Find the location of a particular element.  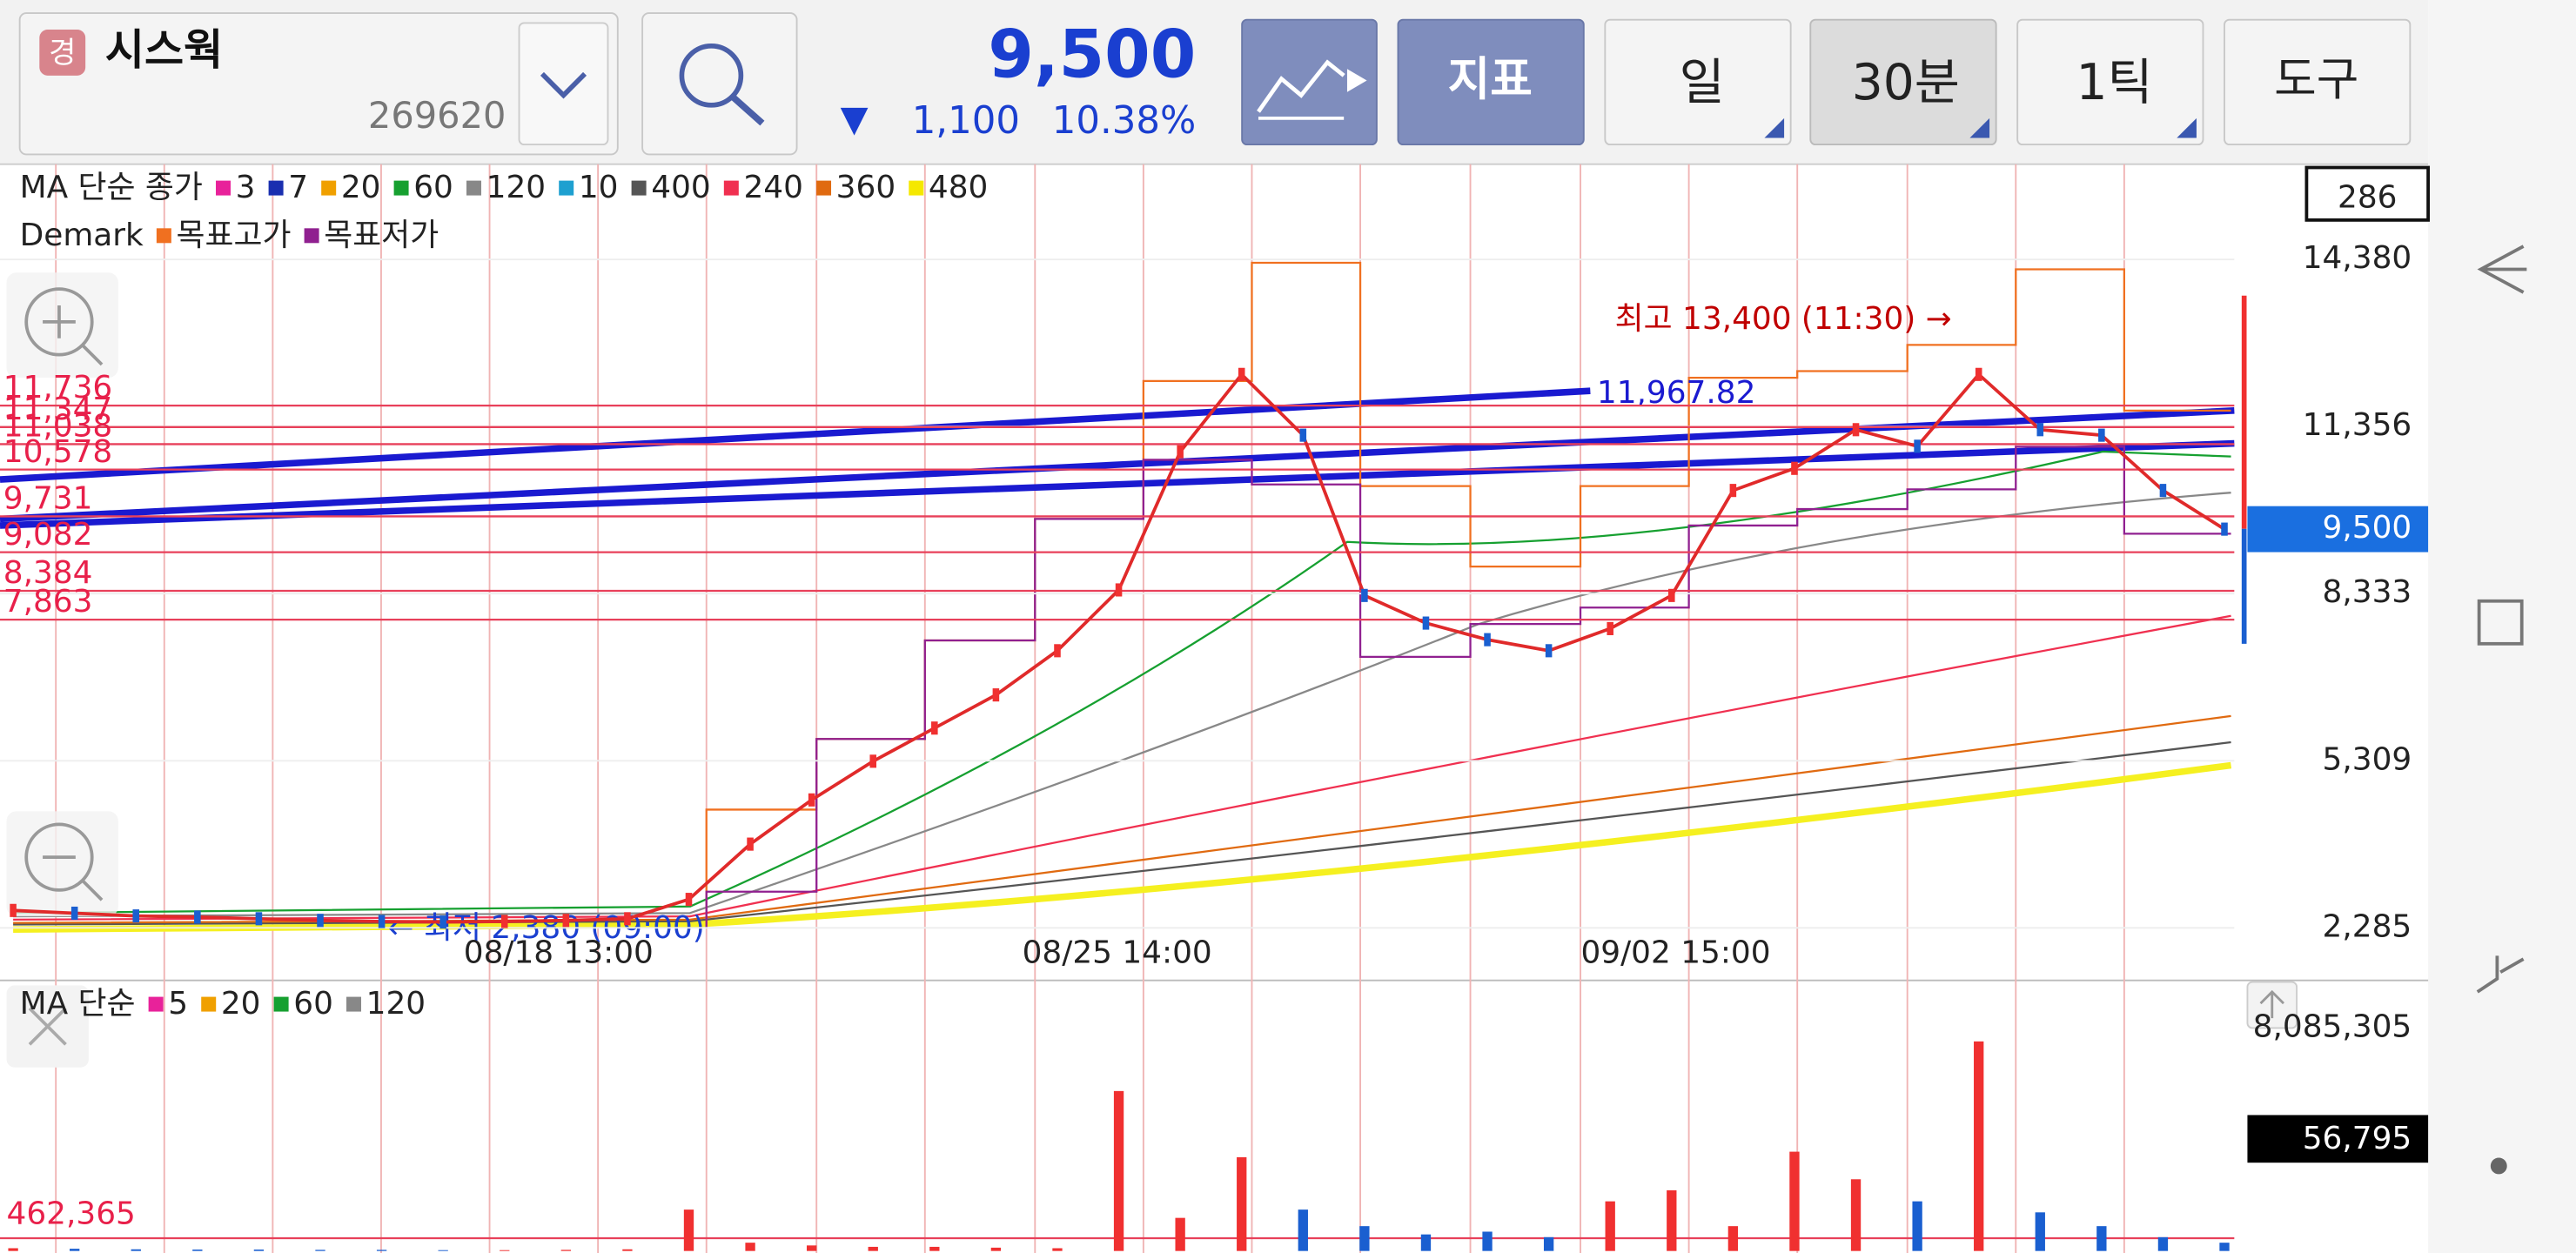

legend-label: 240 is located at coordinates (772, 187).